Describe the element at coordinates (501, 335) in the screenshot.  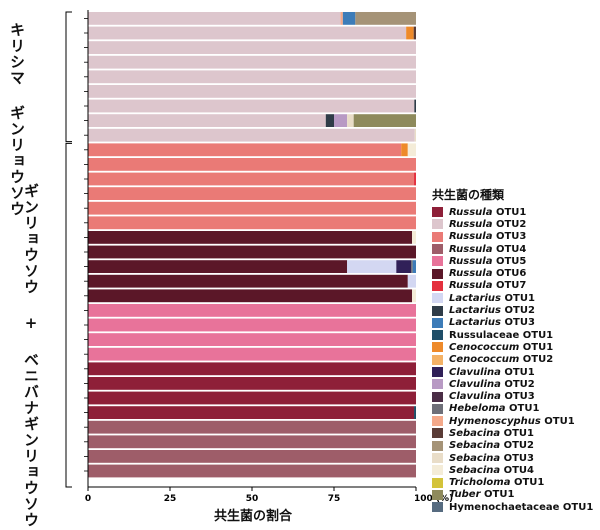
I see `legend-otu: Russulaceae OTU1` at that location.